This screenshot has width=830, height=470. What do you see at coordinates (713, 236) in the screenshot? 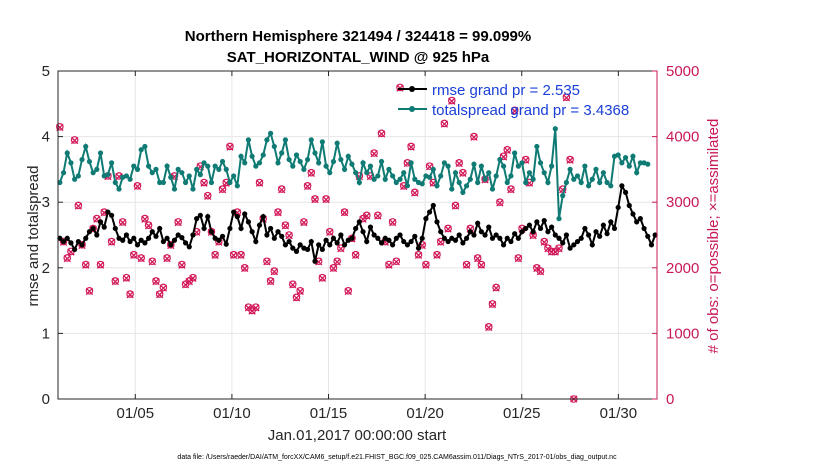
I see `y-axis-label-right: # of obs: o=possible; ×=assimilated` at bounding box center [713, 236].